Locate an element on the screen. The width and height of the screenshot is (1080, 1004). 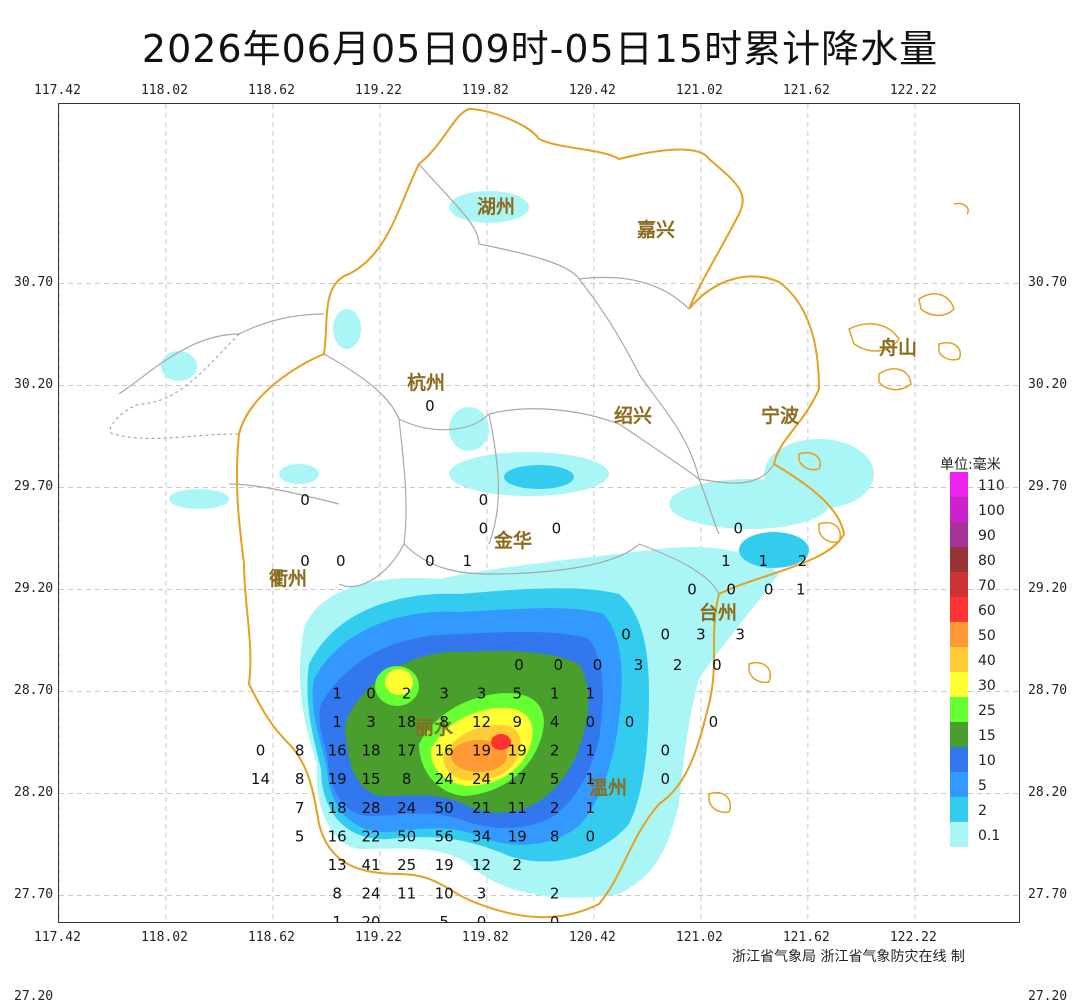
legend-label: 80 is located at coordinates (987, 561).